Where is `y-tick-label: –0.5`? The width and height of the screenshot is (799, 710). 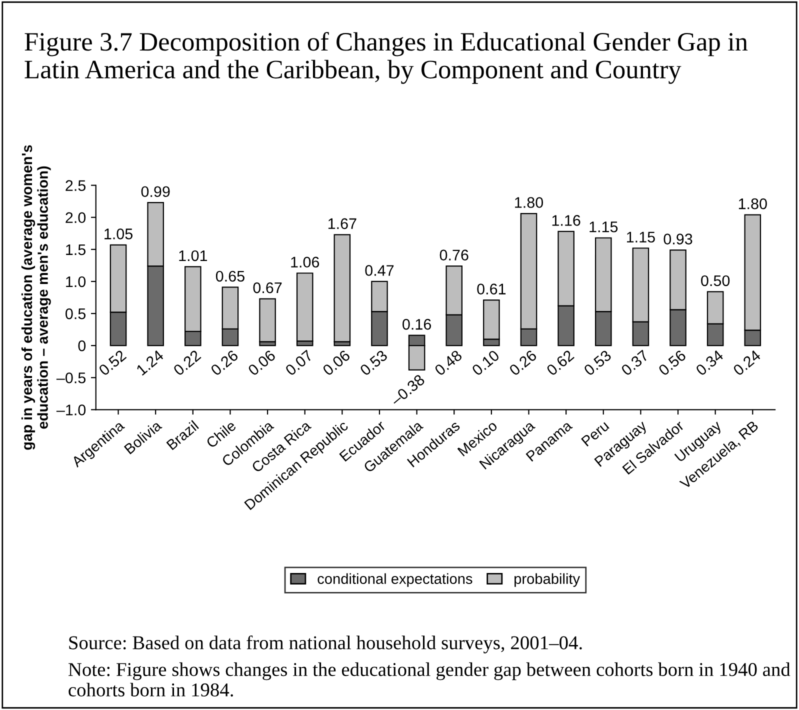 y-tick-label: –0.5 is located at coordinates (71, 378).